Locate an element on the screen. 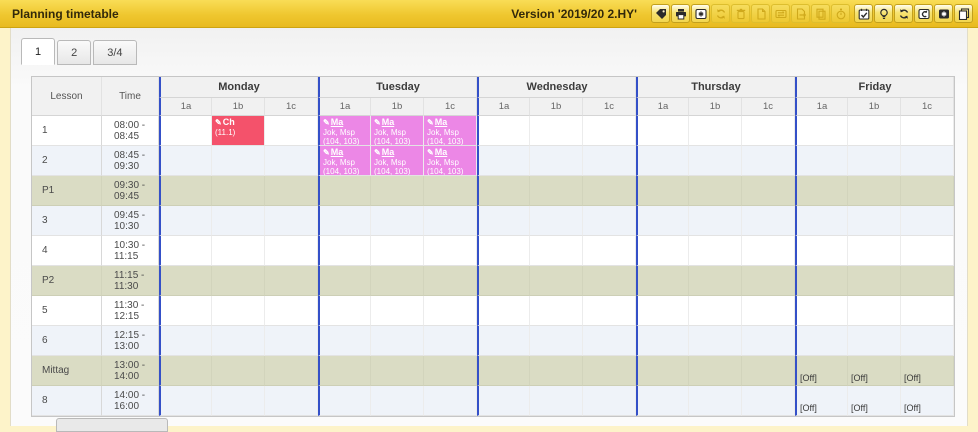 This screenshot has height=432, width=978. sync-button is located at coordinates (903, 13).